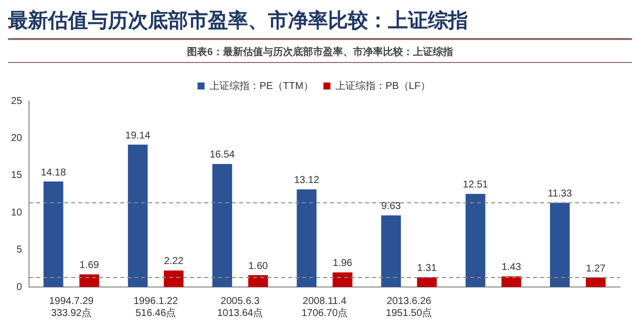  Describe the element at coordinates (320, 53) in the screenshot. I see `chart-subtitle: 图表6：最新估值与历次底部市盈率、市净率比较：上证综指` at that location.